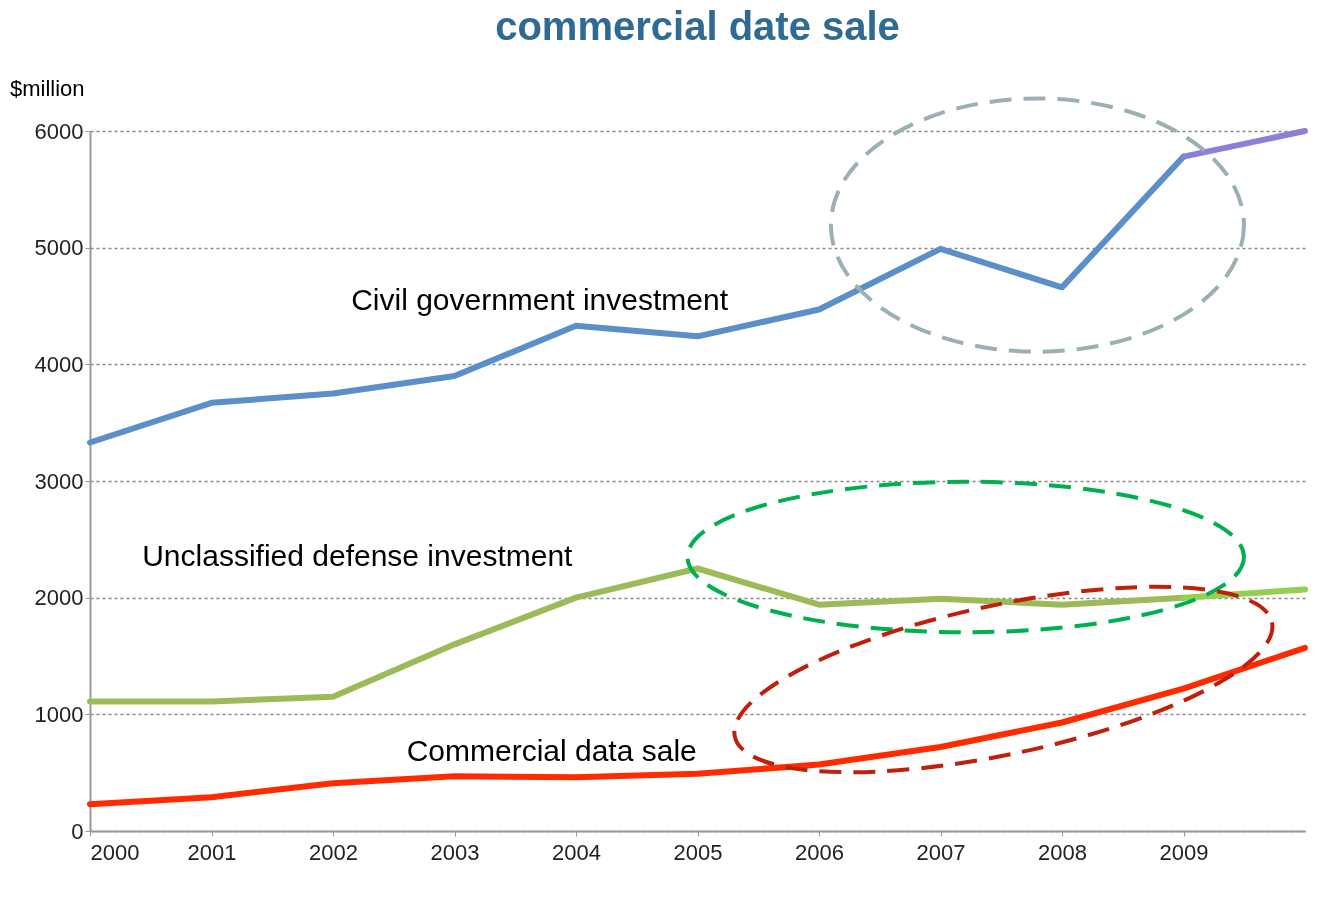  I want to click on x-tick-label: 2006, so click(819, 852).